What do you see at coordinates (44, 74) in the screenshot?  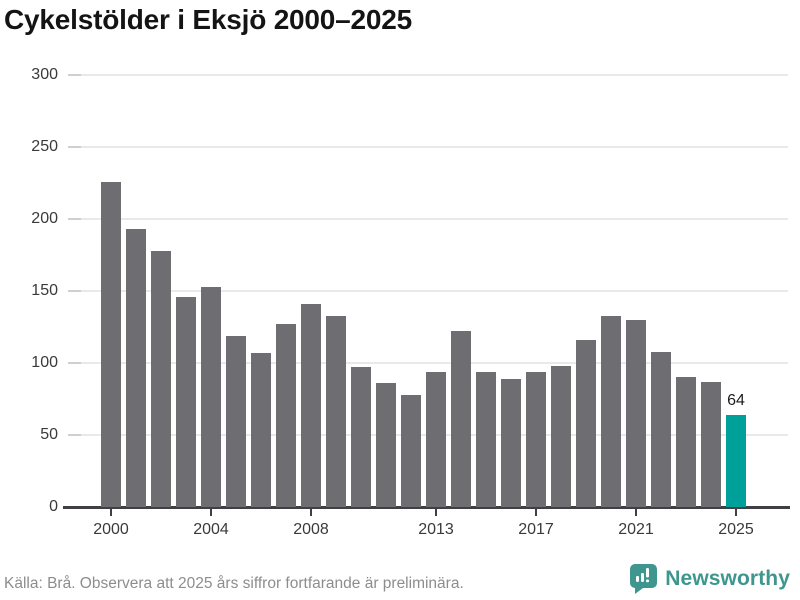 I see `y-axis-tick-label: 300` at bounding box center [44, 74].